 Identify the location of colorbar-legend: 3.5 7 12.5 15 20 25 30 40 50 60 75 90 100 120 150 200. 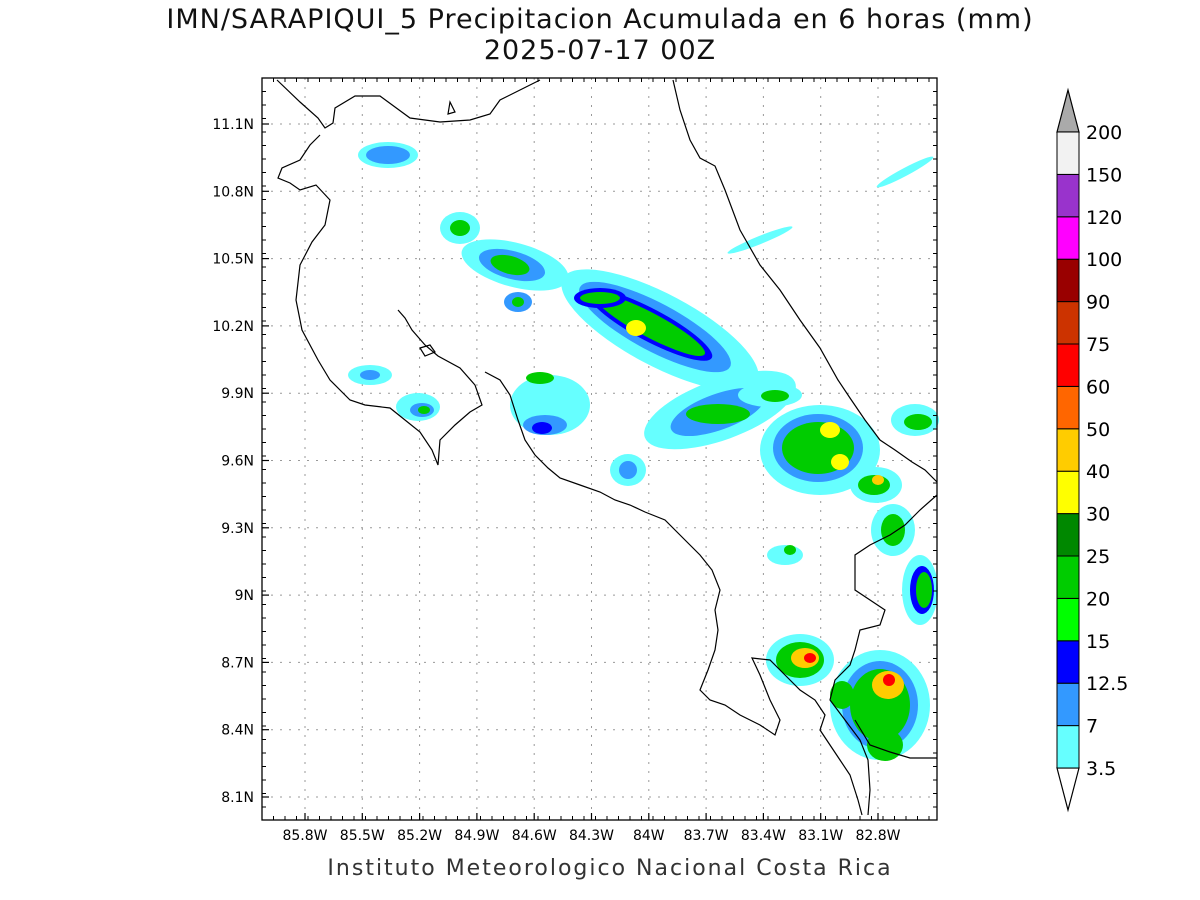
(1092, 450).